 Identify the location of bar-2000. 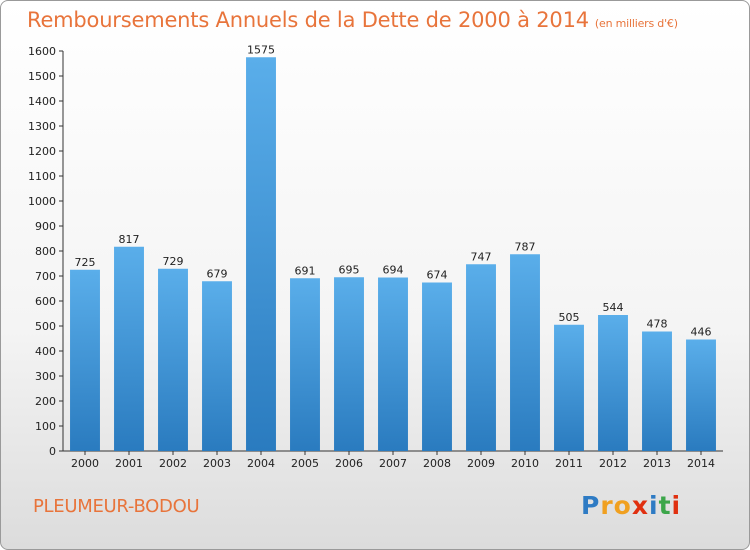
(85, 360).